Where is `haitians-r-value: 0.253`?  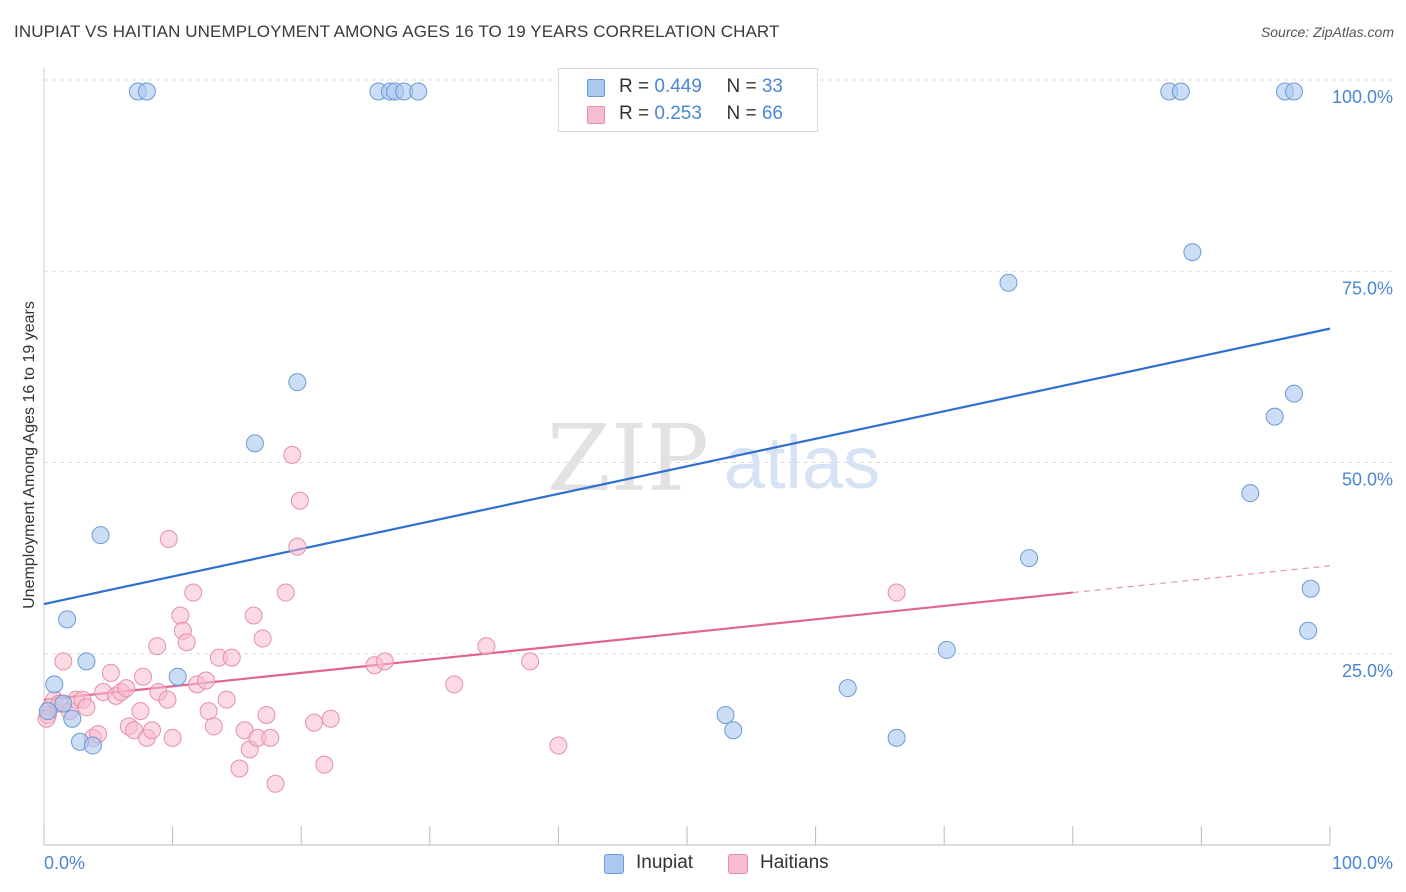
haitians-r-value: 0.253 is located at coordinates (678, 113).